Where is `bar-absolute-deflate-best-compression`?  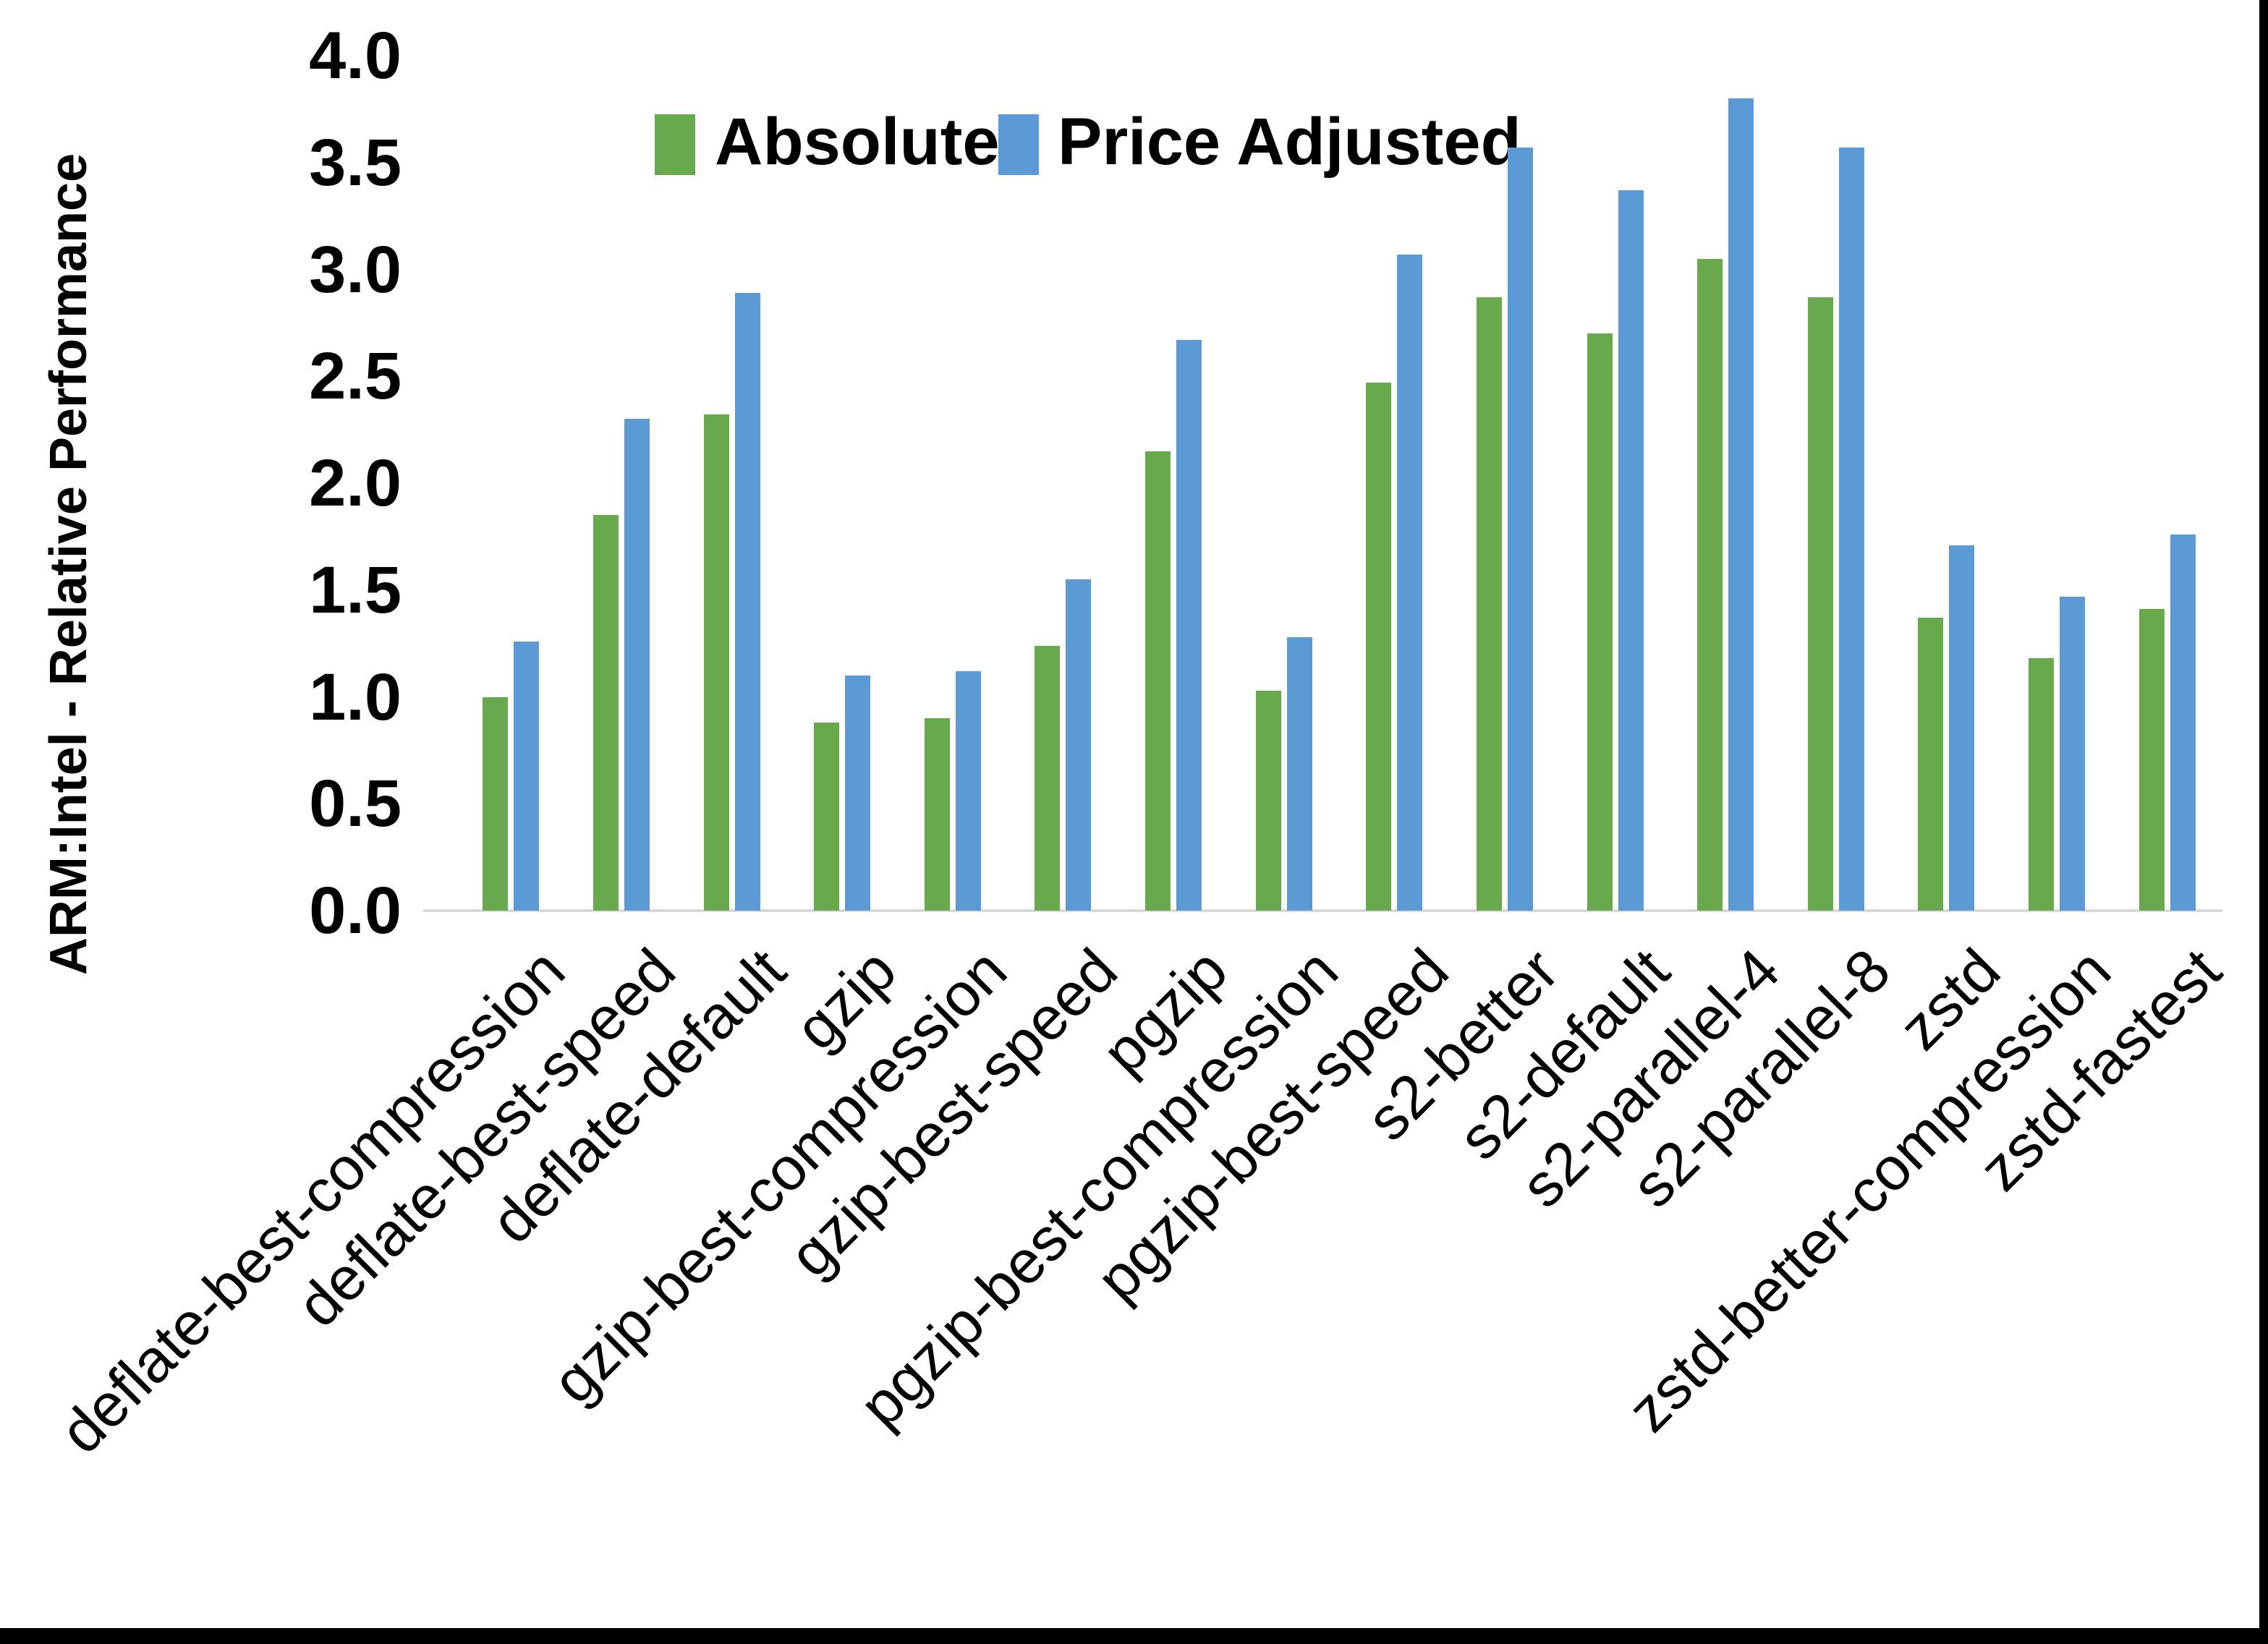 bar-absolute-deflate-best-compression is located at coordinates (496, 804).